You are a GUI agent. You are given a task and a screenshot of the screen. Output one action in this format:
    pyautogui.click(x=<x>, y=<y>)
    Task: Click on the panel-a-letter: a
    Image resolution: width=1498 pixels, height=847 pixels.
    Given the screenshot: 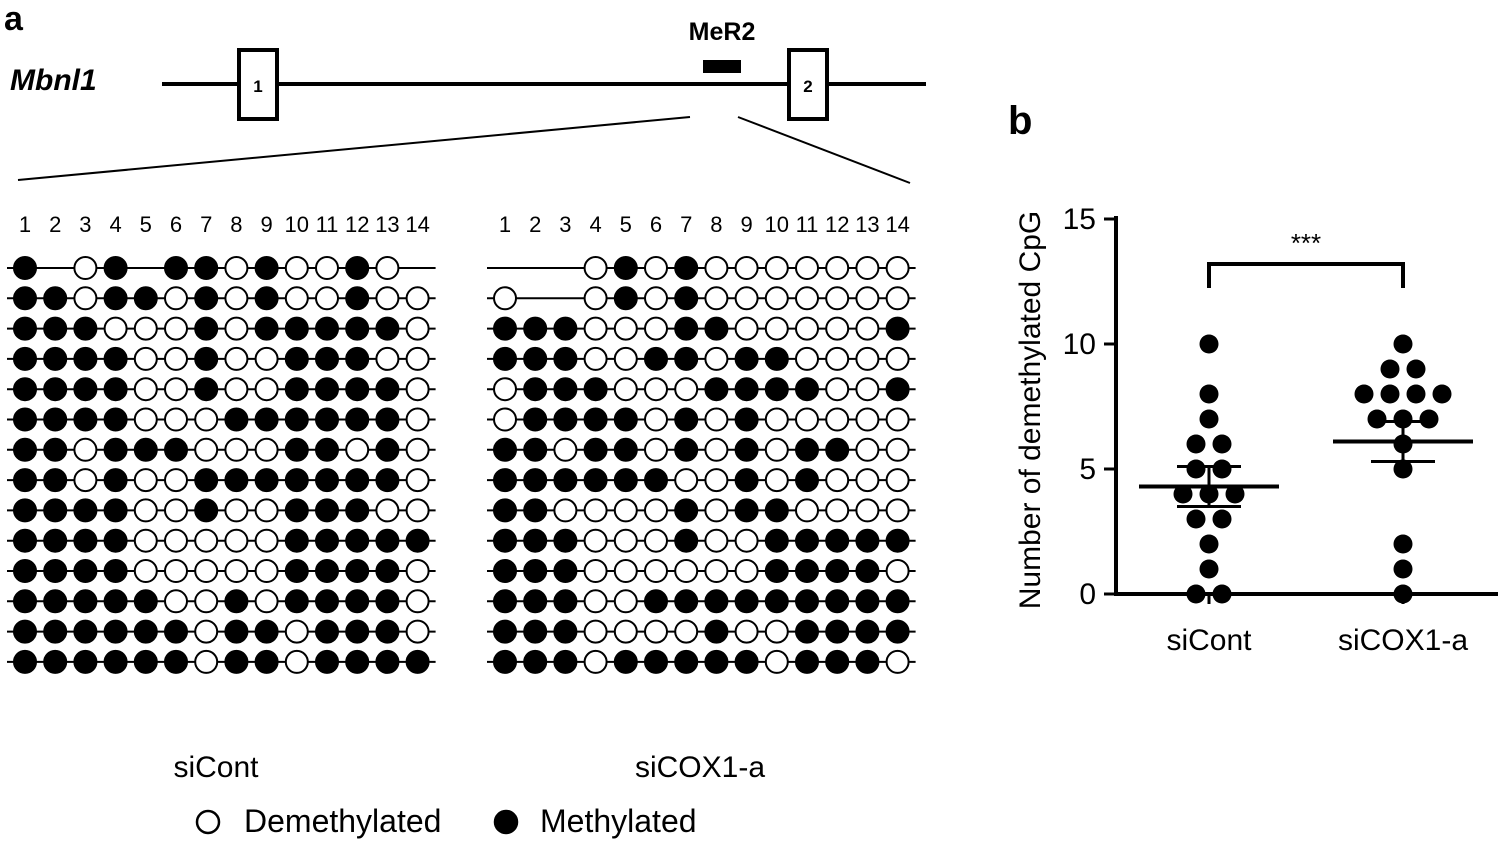 What is the action you would take?
    pyautogui.click(x=14, y=19)
    